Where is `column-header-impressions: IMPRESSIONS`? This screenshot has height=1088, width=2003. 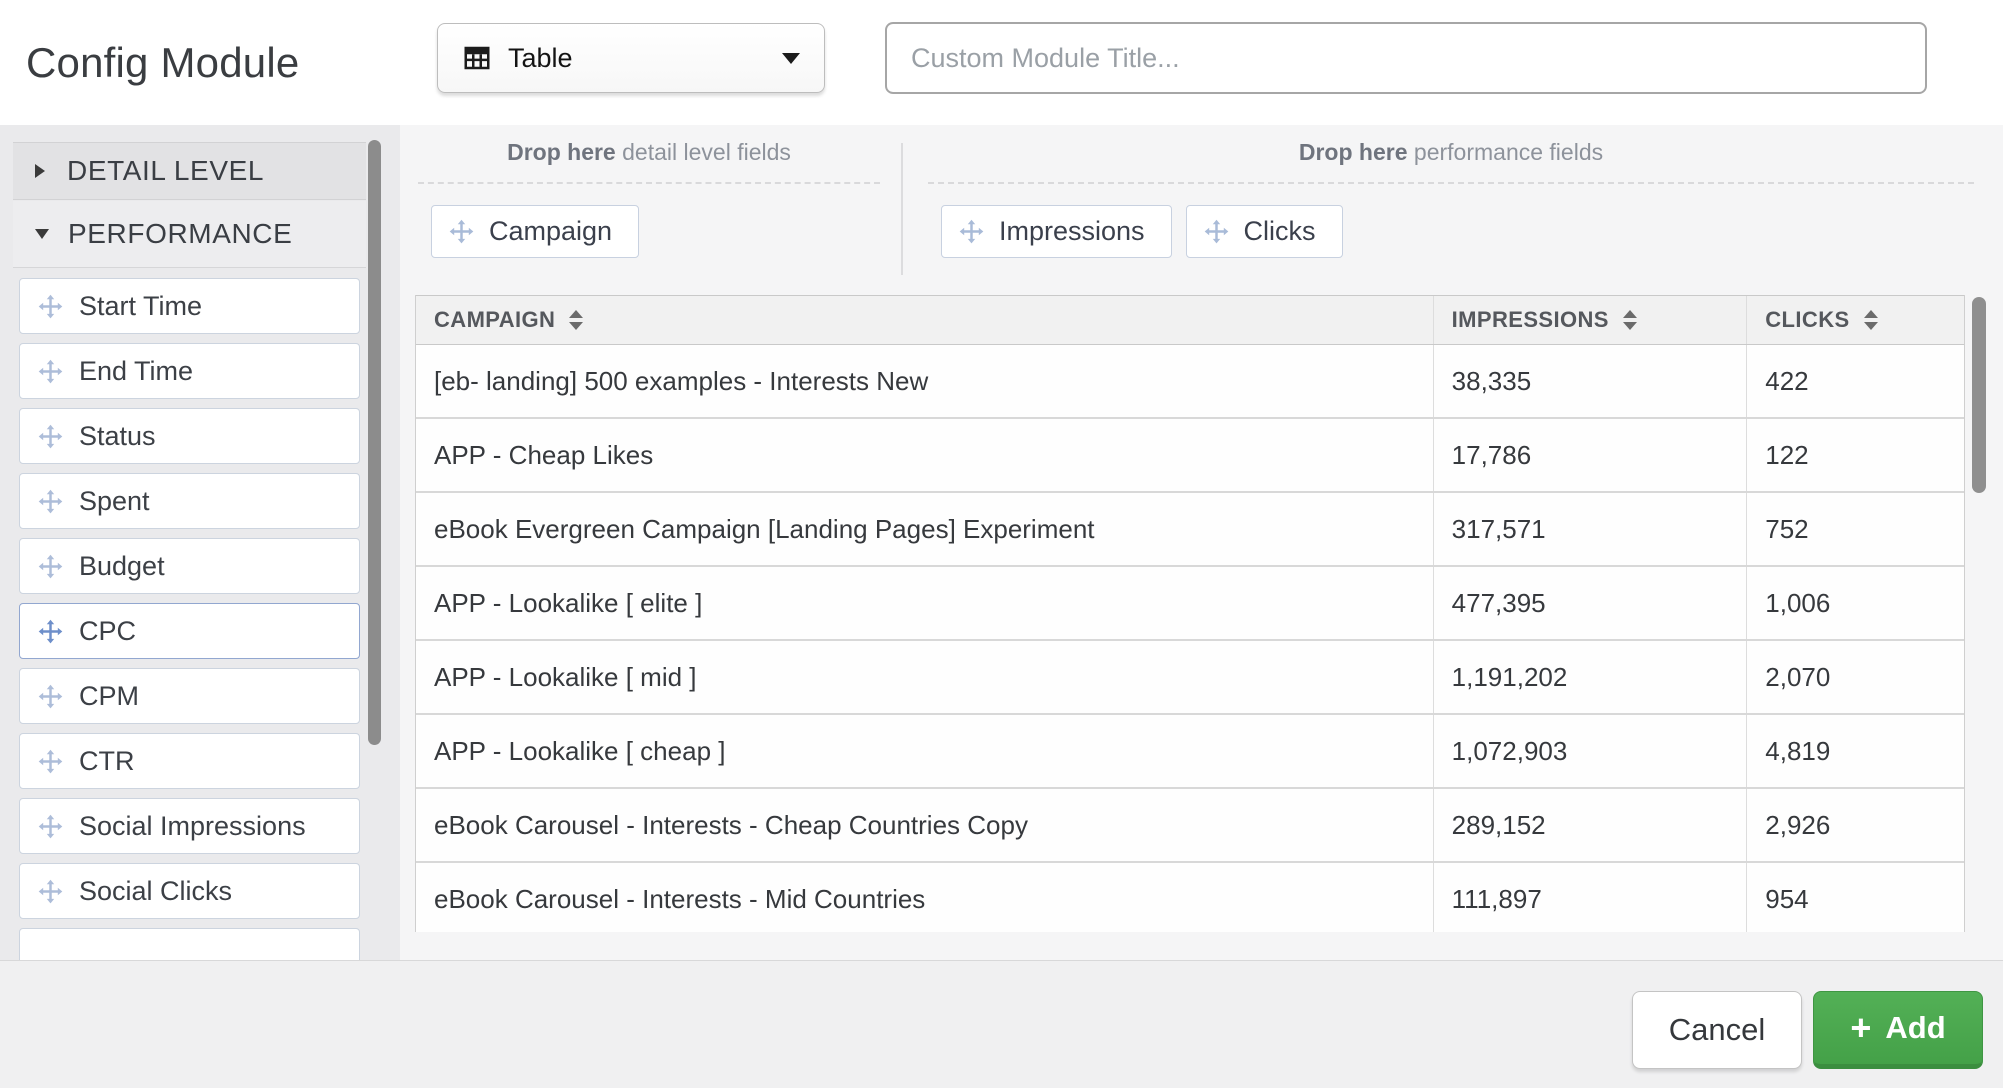 column-header-impressions: IMPRESSIONS is located at coordinates (1589, 320).